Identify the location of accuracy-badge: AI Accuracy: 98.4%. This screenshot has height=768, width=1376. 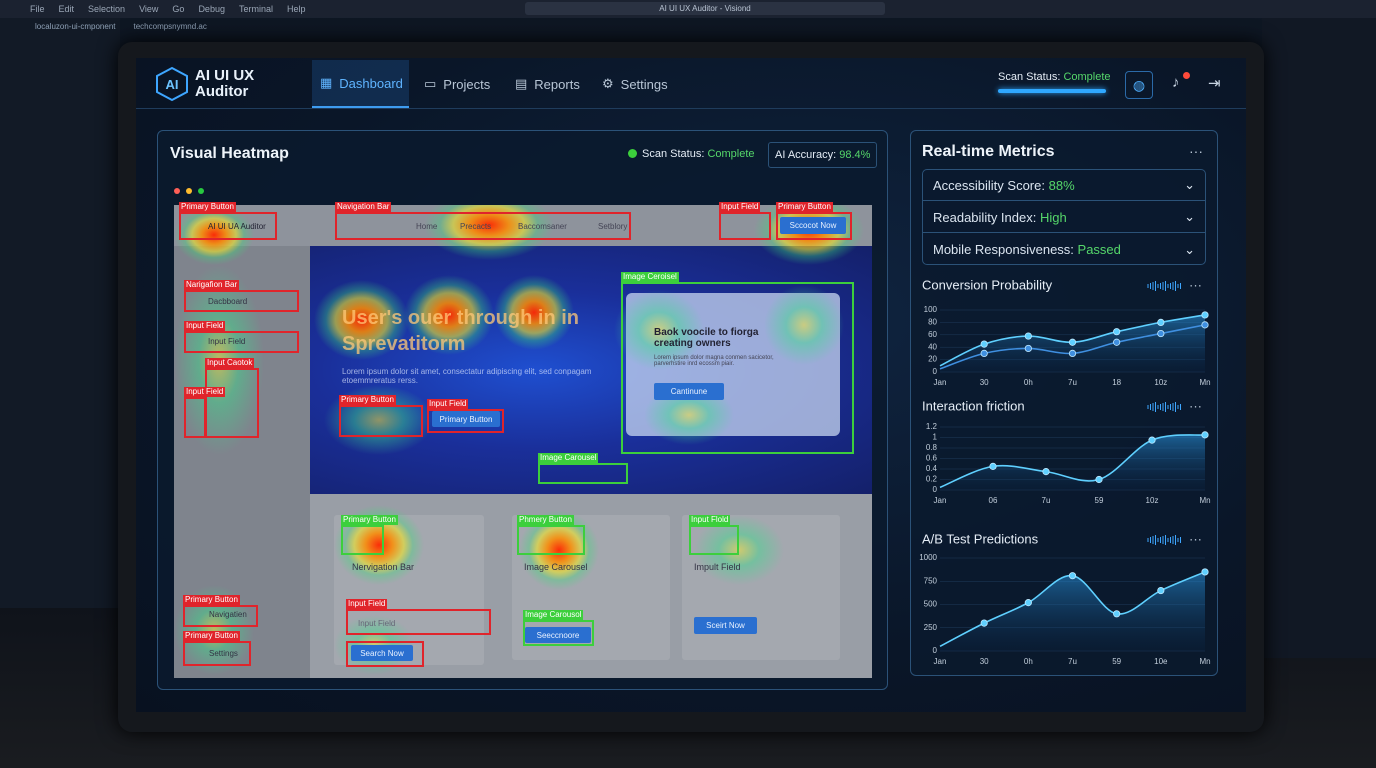
(823, 155).